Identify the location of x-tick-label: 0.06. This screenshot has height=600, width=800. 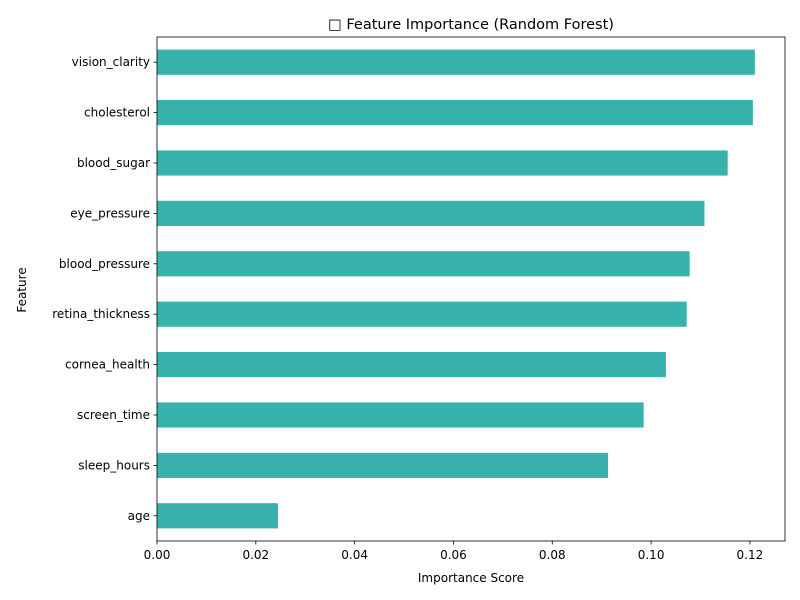
(453, 555).